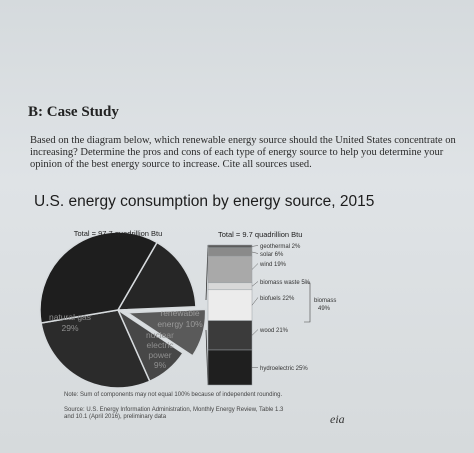 This screenshot has height=453, width=474. I want to click on bar-label-solar-6: solar 6%, so click(272, 255).